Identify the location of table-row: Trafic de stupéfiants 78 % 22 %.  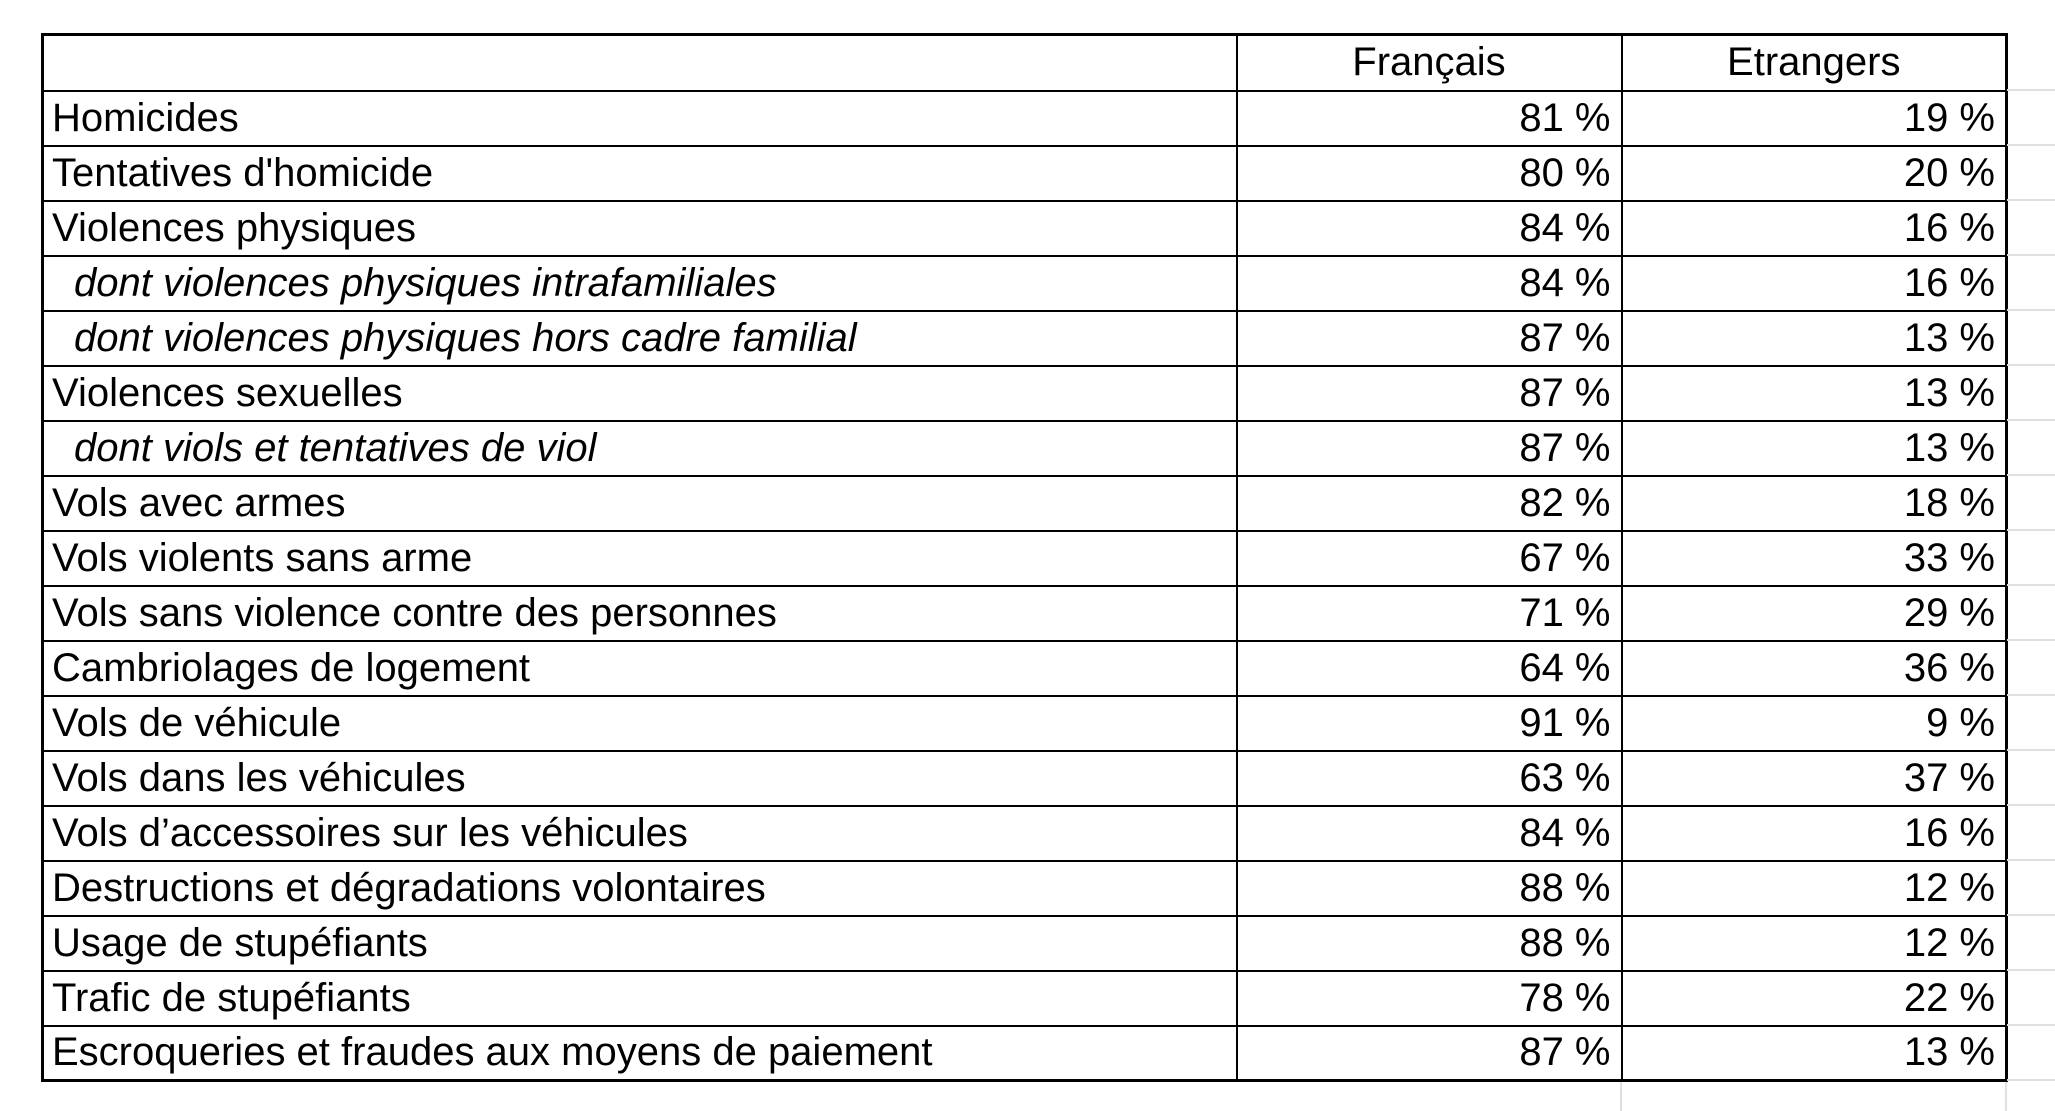
(1024, 998).